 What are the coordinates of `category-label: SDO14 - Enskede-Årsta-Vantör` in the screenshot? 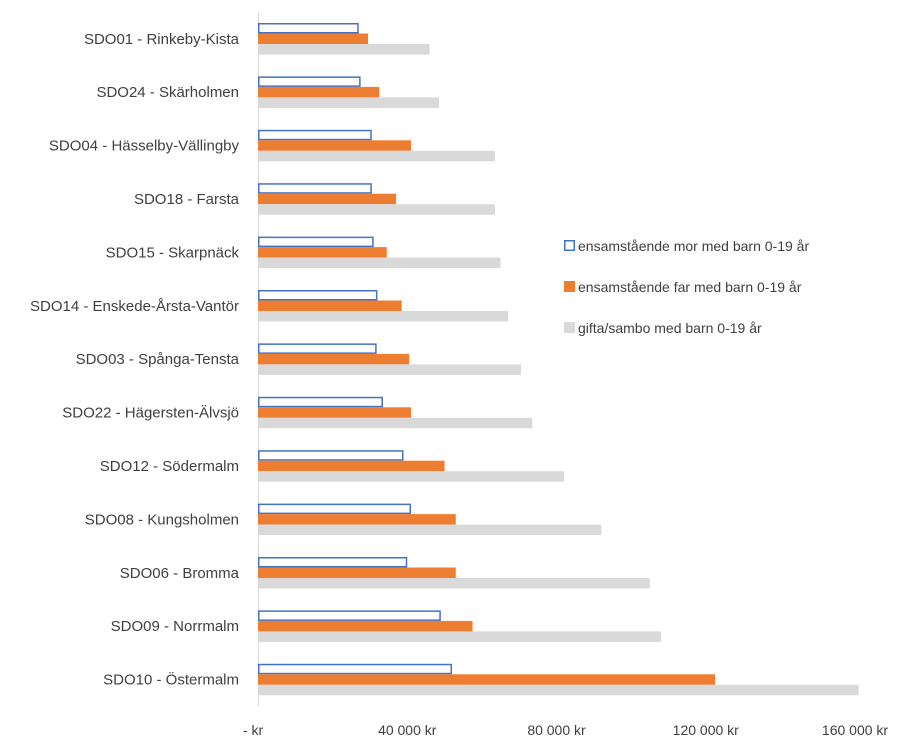 It's located at (134, 306).